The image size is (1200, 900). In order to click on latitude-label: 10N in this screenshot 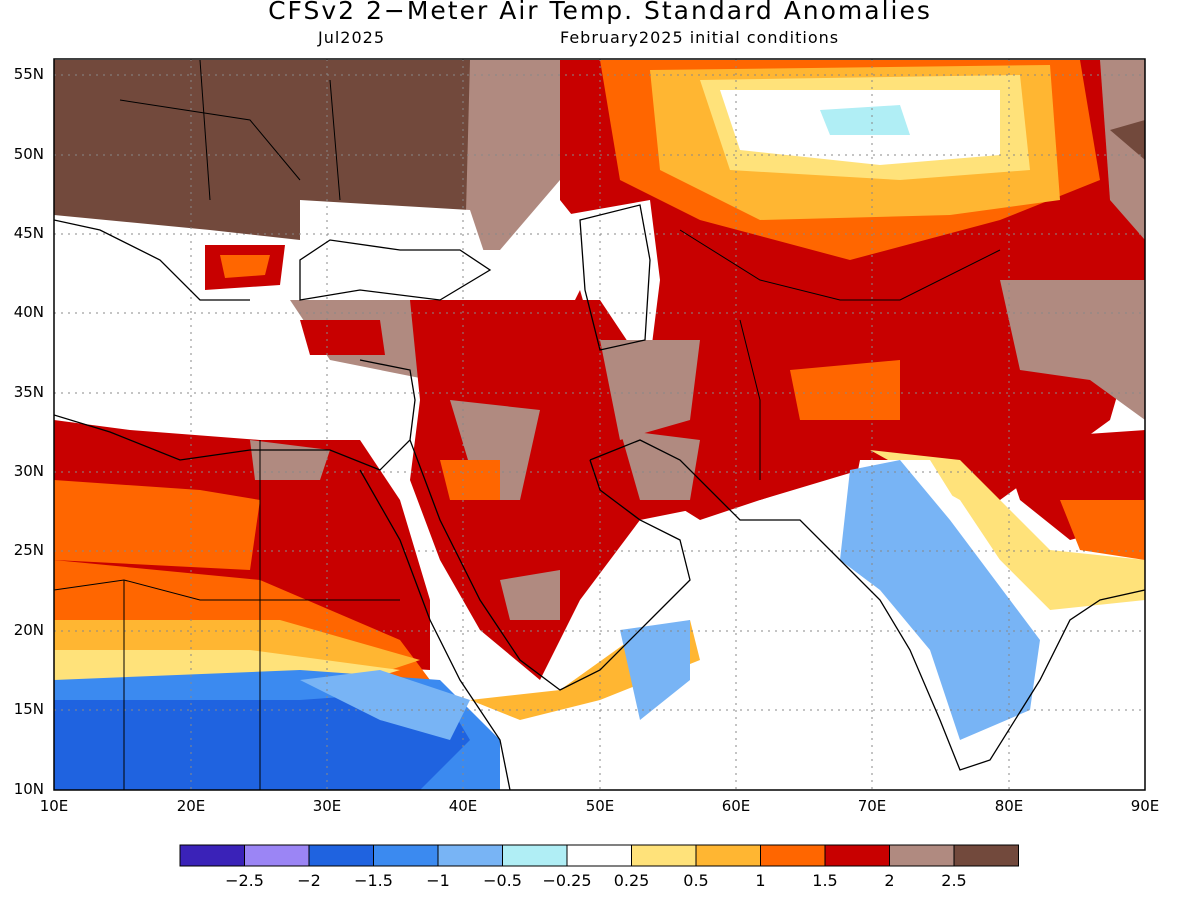, I will do `click(28, 789)`.